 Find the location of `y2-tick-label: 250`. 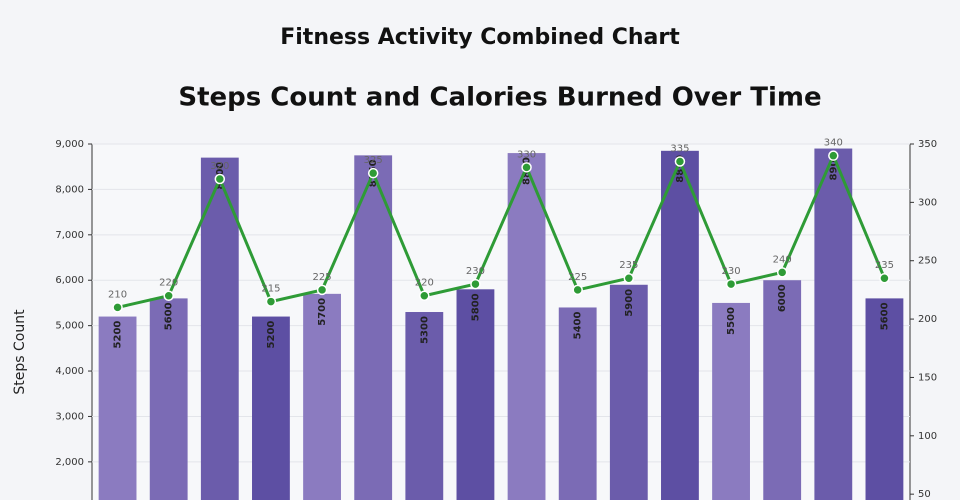

y2-tick-label: 250 is located at coordinates (927, 261).